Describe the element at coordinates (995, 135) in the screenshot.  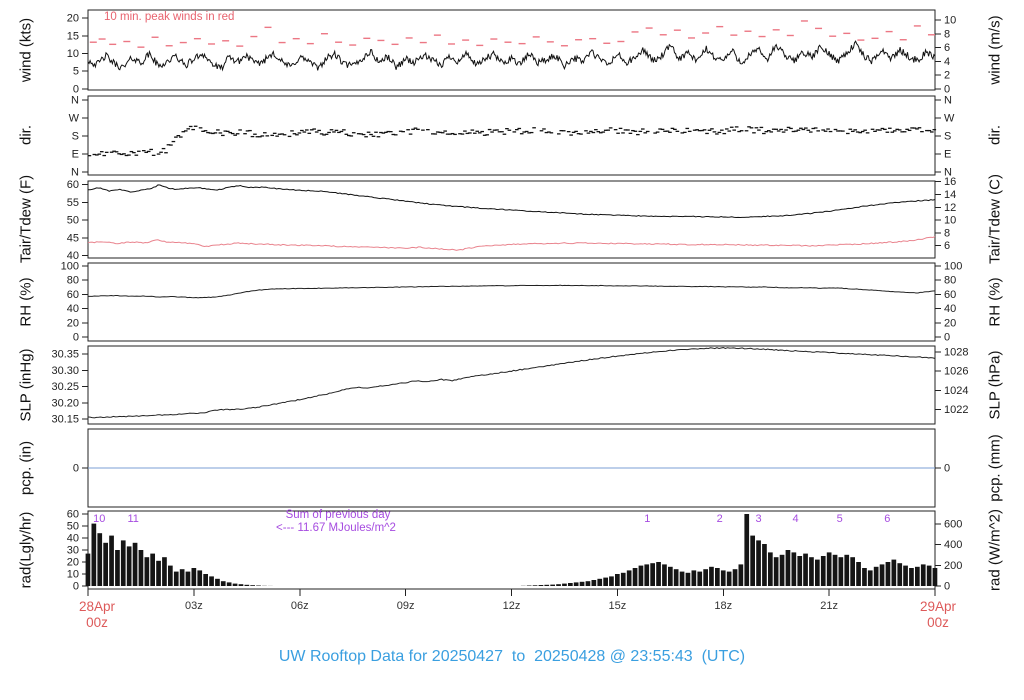
I see `axis-title-dir-right: dir.` at that location.